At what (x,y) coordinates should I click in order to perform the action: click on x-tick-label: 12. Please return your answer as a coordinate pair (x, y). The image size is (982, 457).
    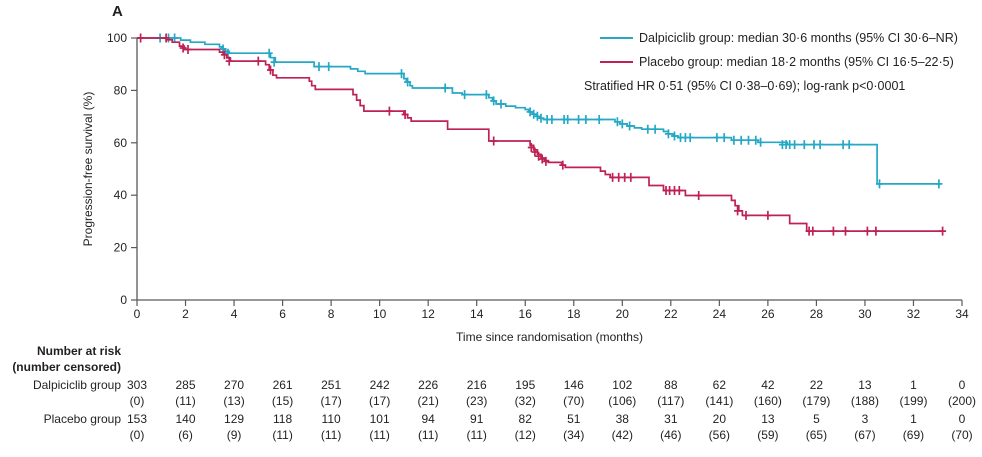
    Looking at the image, I should click on (428, 314).